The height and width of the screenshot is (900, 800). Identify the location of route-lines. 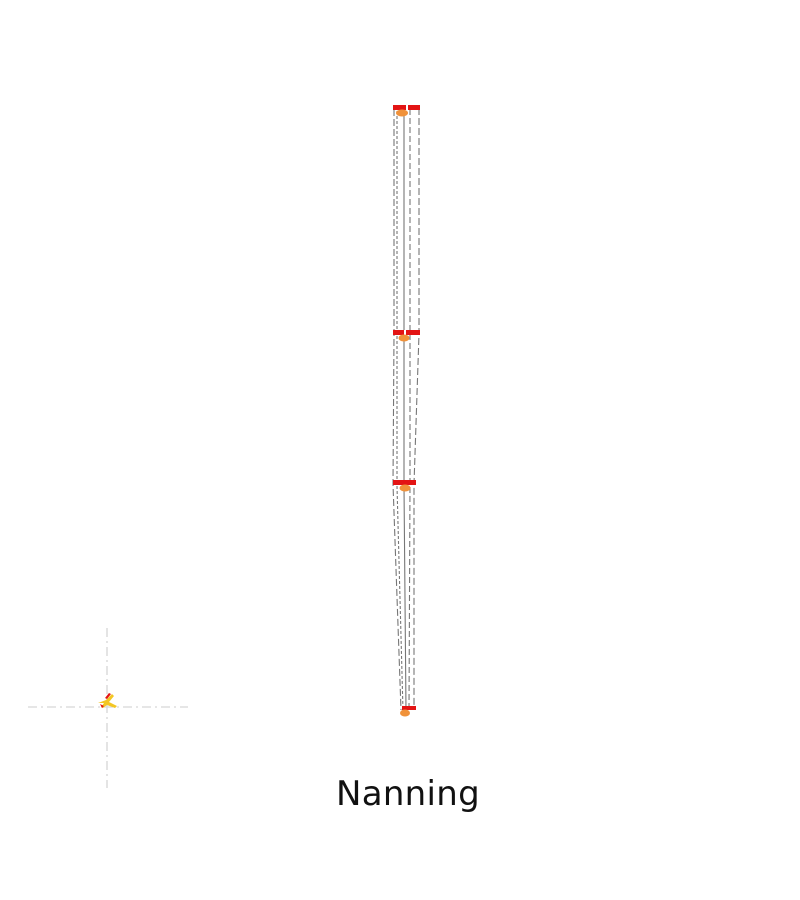
(406, 410).